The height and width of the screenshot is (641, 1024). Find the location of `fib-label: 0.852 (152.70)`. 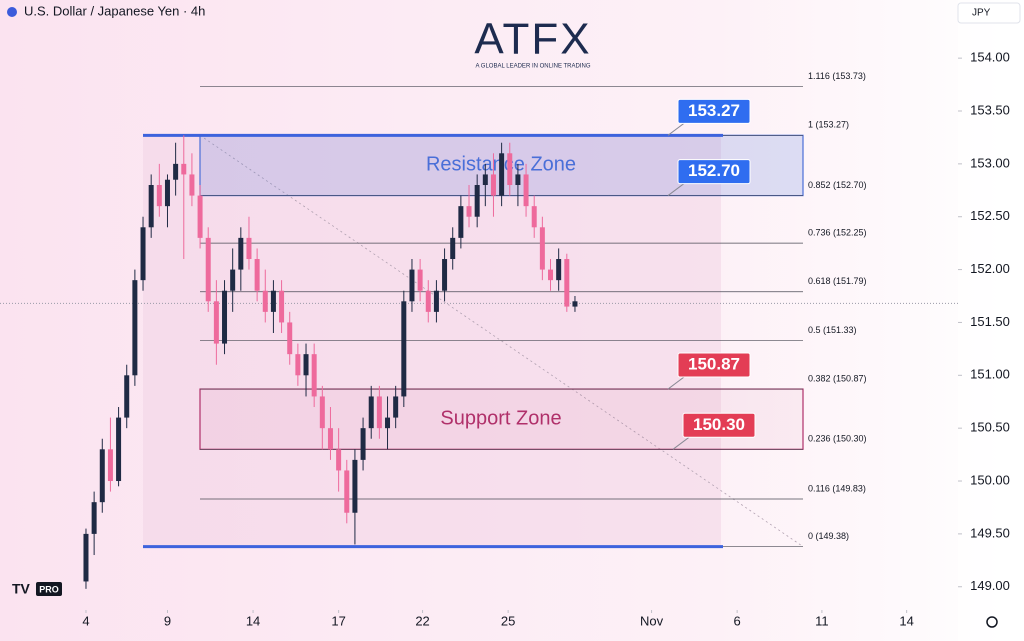

fib-label: 0.852 (152.70) is located at coordinates (837, 185).